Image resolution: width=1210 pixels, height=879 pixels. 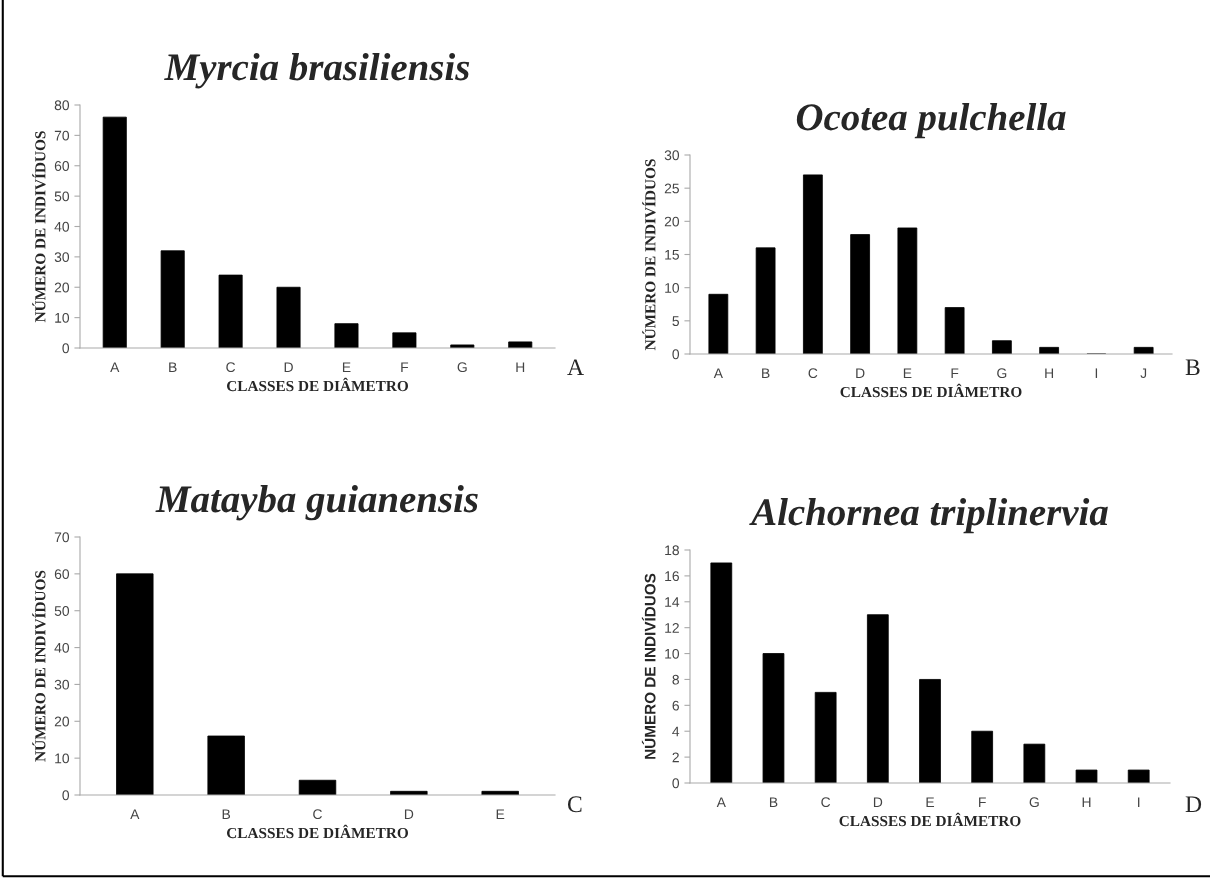 I want to click on x-tick-label: H, so click(x=1086, y=802).